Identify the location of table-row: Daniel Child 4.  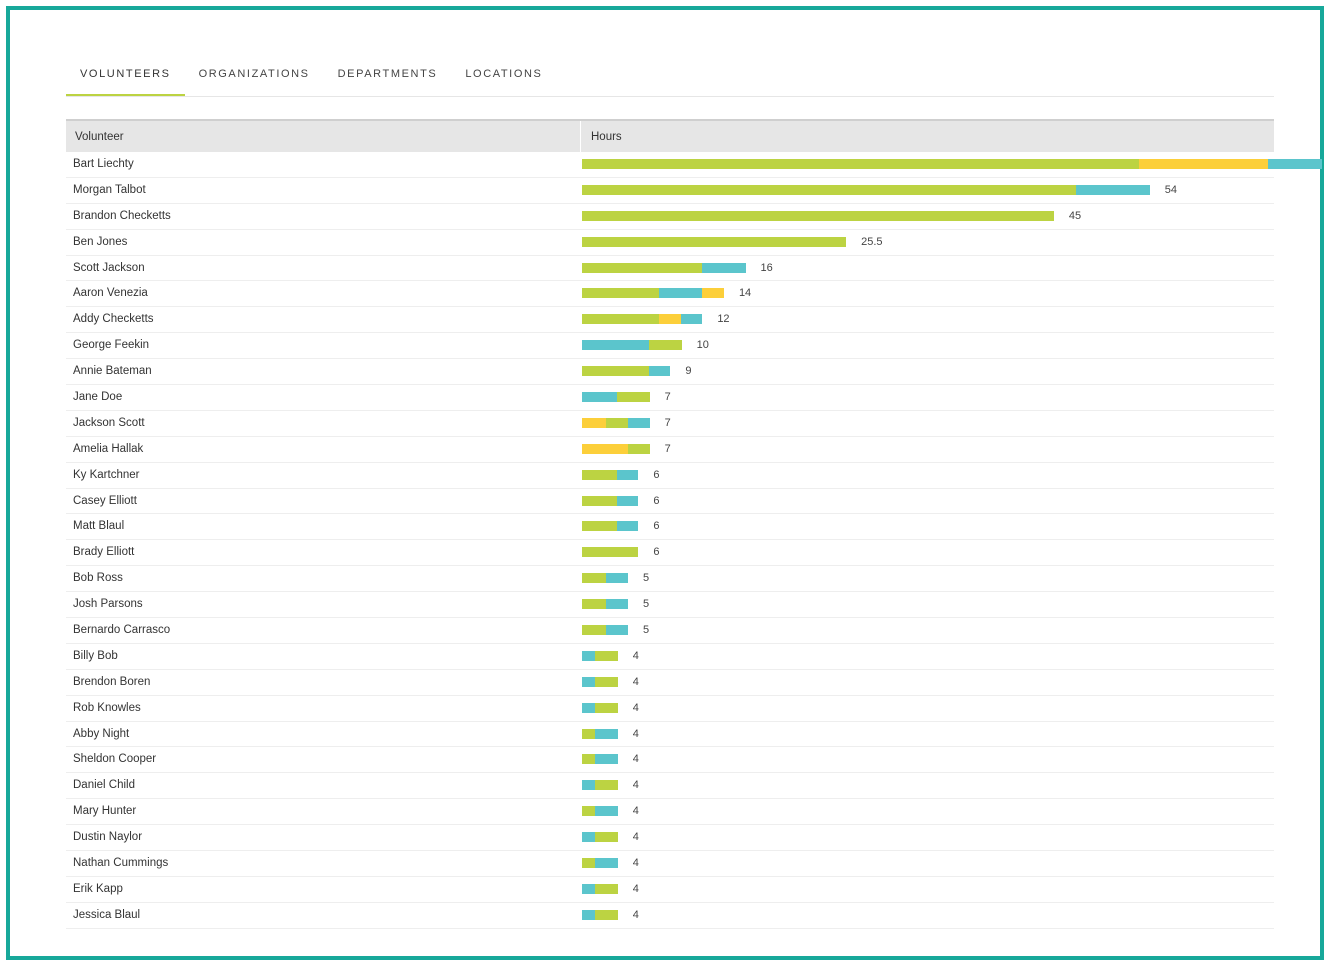
(670, 786).